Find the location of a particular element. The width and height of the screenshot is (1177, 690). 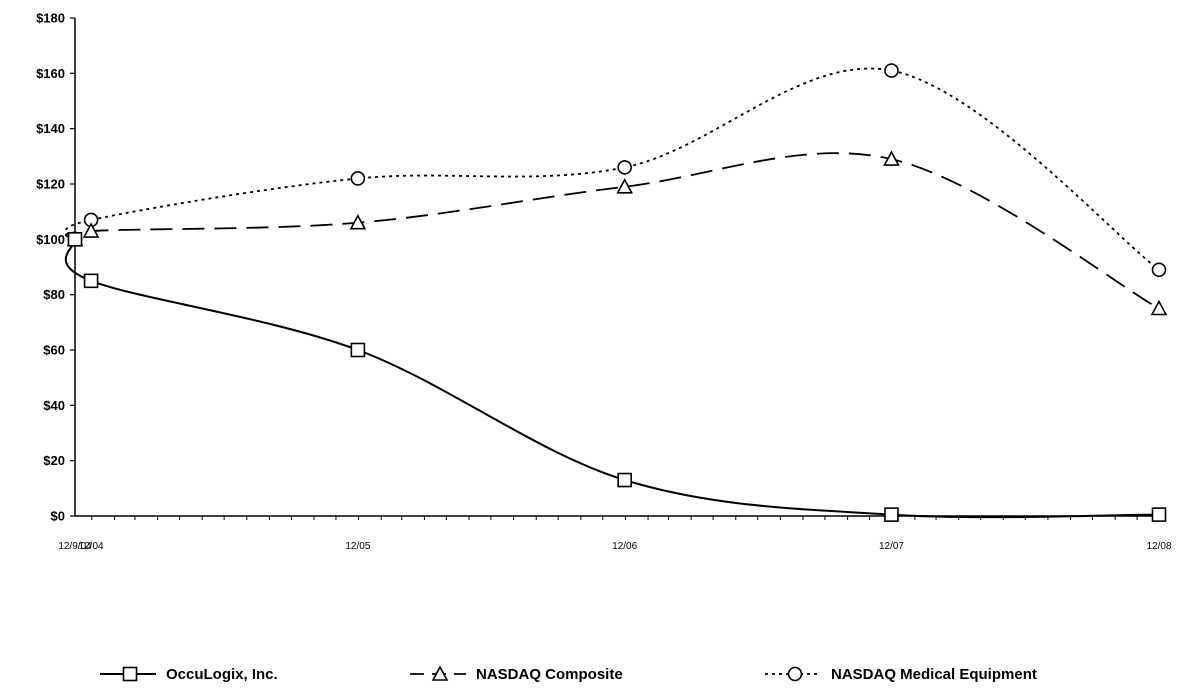

x-tick-label: 12/07 is located at coordinates (891, 546).